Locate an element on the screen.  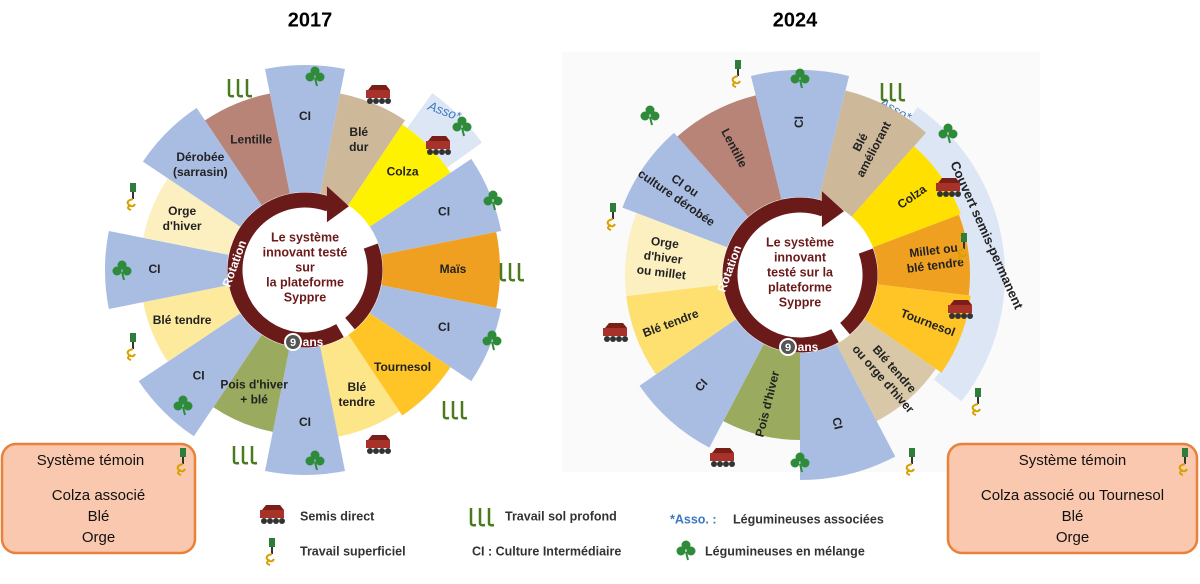
center-text: innovant is located at coordinates (800, 257).